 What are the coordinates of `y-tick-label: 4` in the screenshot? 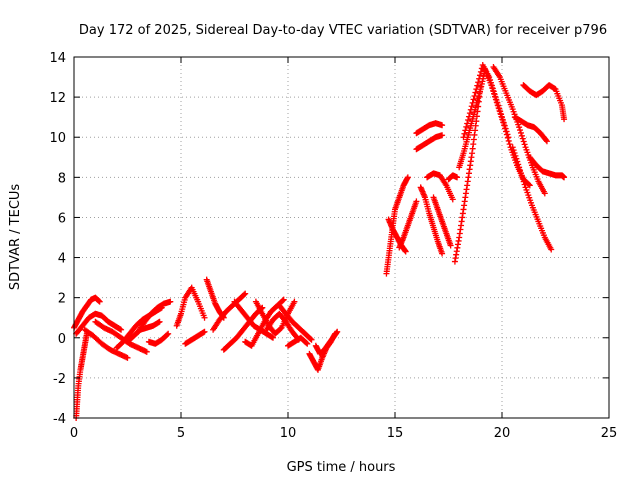 It's located at (62, 259).